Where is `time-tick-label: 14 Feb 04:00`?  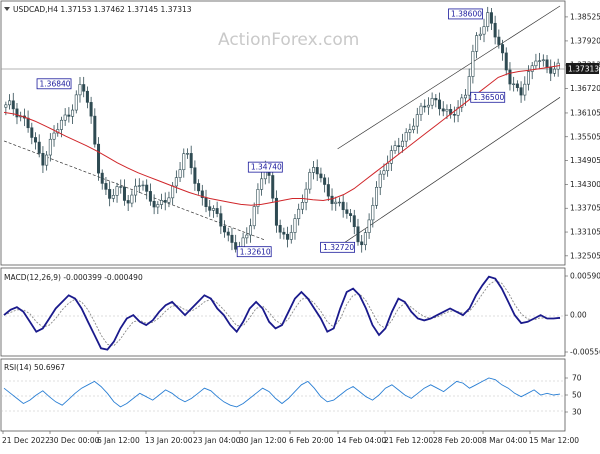 time-tick-label: 14 Feb 04:00 is located at coordinates (361, 440).